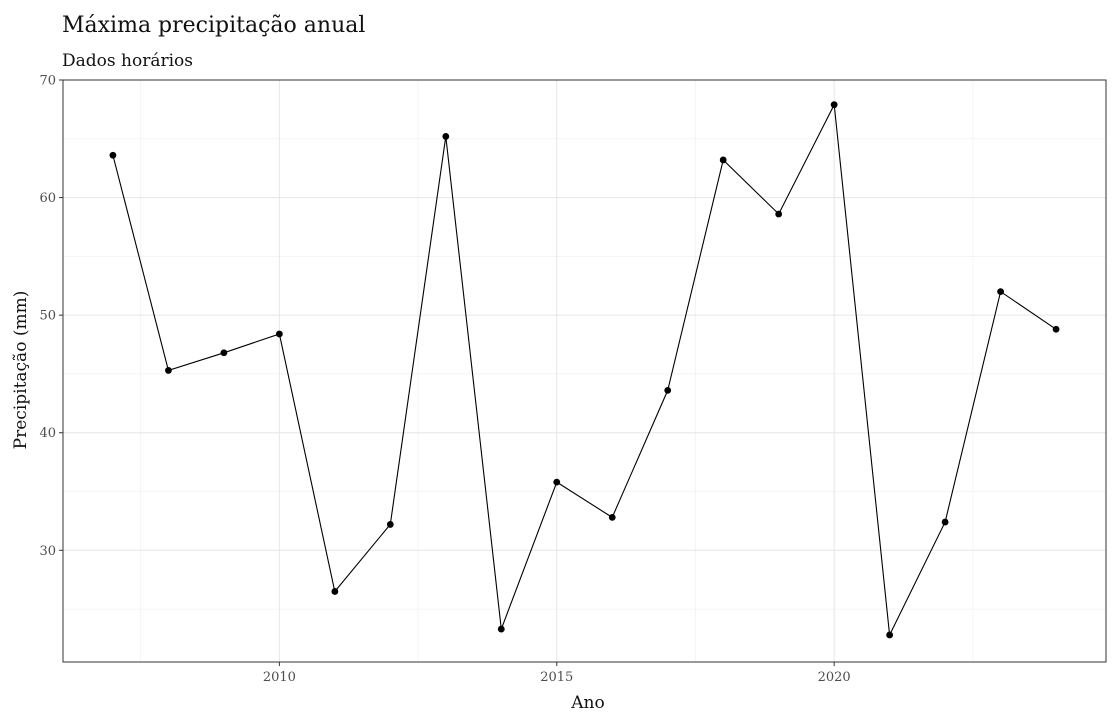 This screenshot has width=1114, height=716. Describe the element at coordinates (556, 677) in the screenshot. I see `x-tick-label: 2015` at that location.